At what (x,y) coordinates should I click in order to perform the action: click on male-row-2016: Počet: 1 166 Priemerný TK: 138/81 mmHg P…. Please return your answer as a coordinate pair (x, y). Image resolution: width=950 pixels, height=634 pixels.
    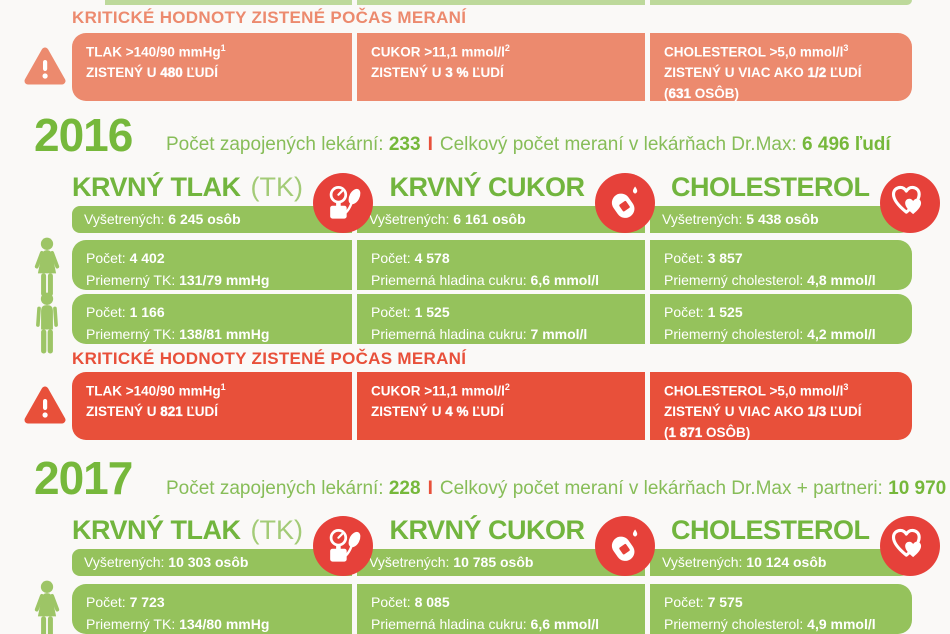
    Looking at the image, I should click on (492, 319).